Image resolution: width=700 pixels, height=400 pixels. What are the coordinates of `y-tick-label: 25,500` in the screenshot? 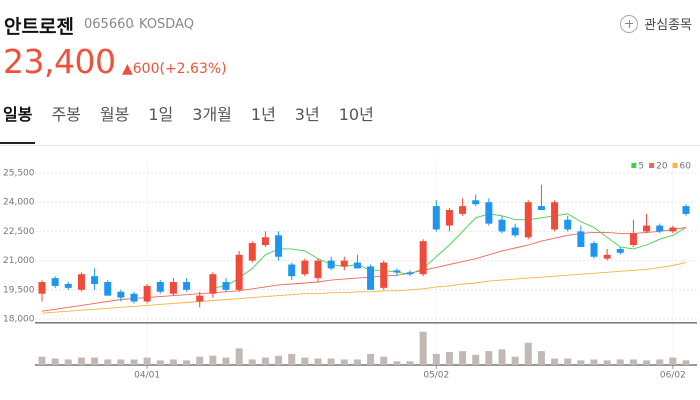 It's located at (19, 174).